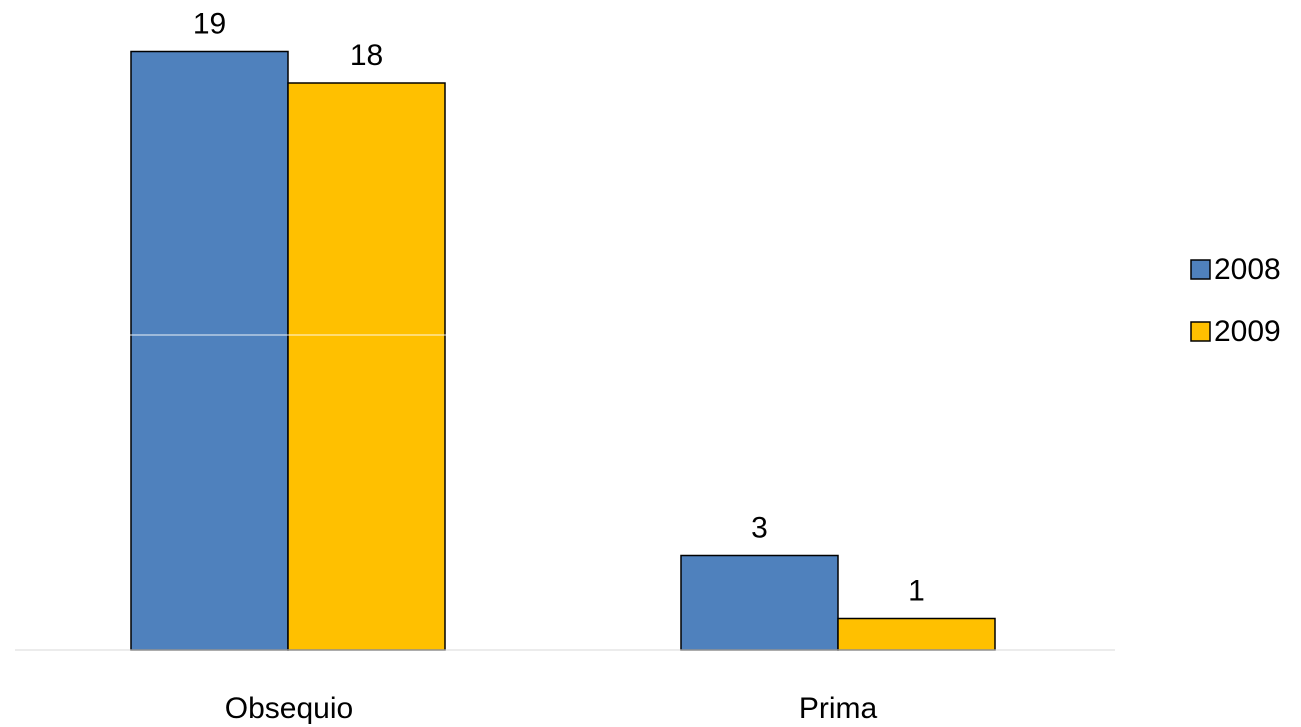  Describe the element at coordinates (916, 634) in the screenshot. I see `bar-prima-2009` at that location.